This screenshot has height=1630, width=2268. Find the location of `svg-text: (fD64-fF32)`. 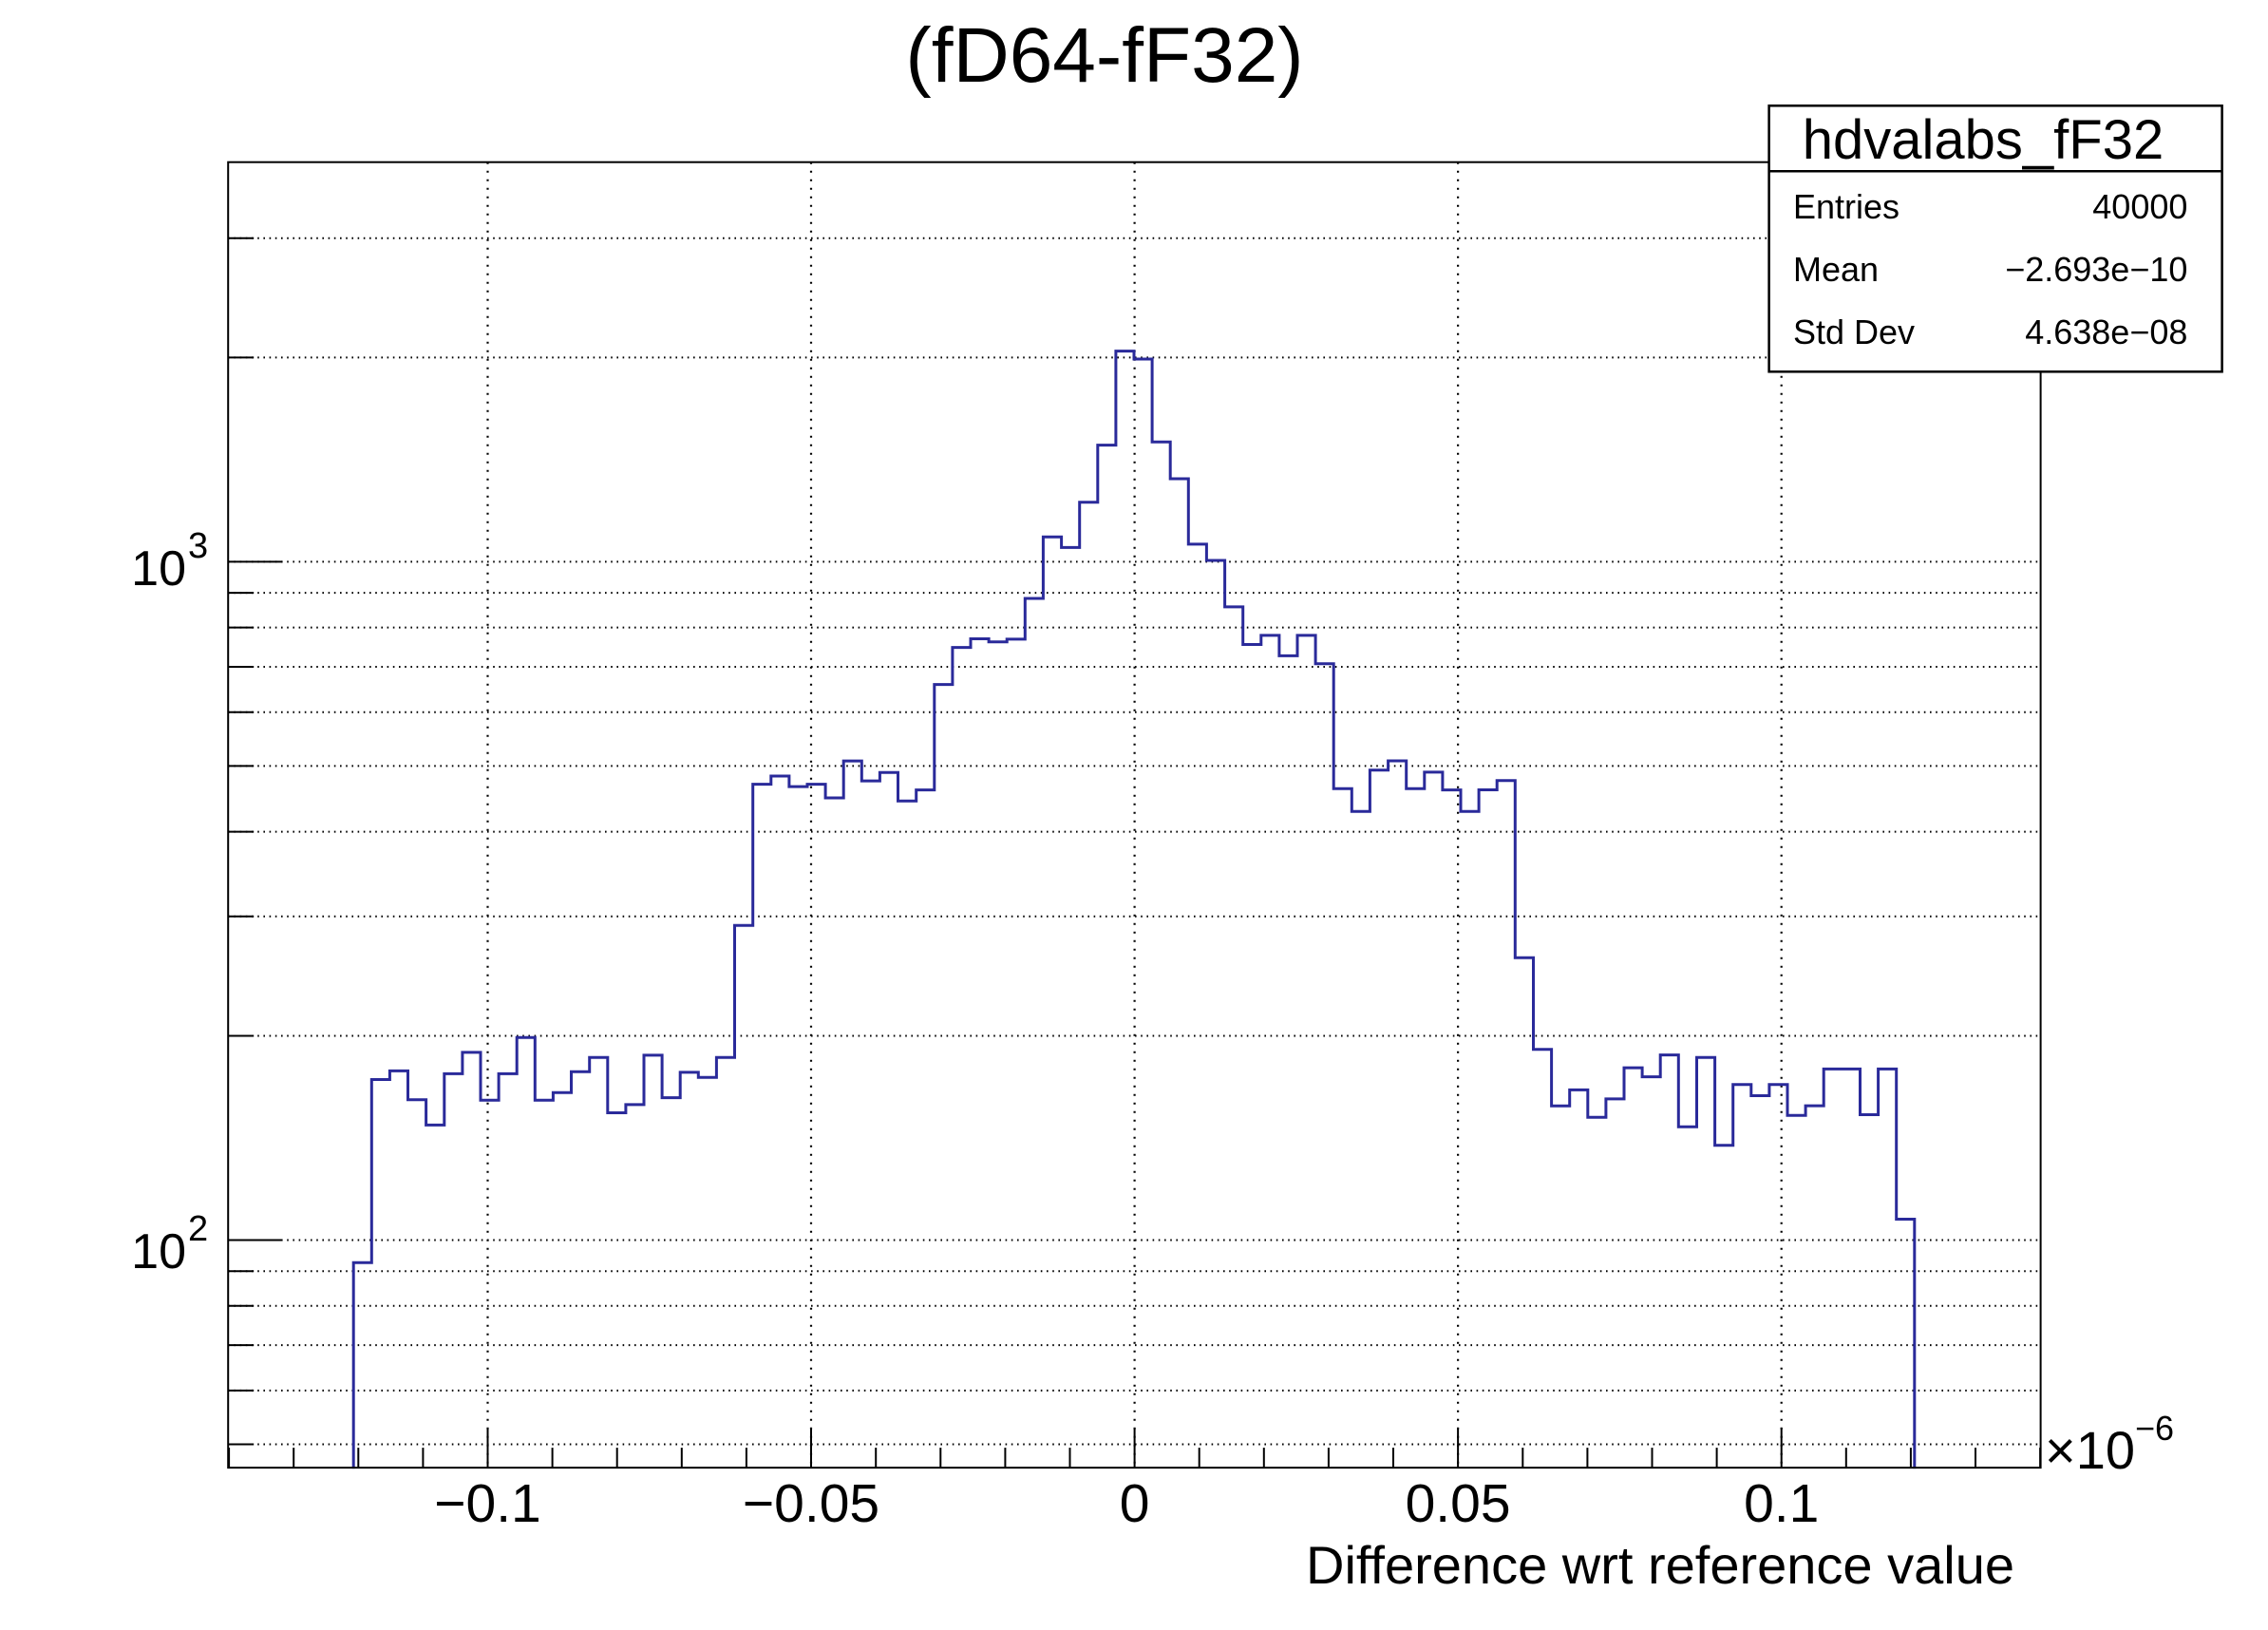

svg-text: (fD64-fF32) is located at coordinates (1104, 55).